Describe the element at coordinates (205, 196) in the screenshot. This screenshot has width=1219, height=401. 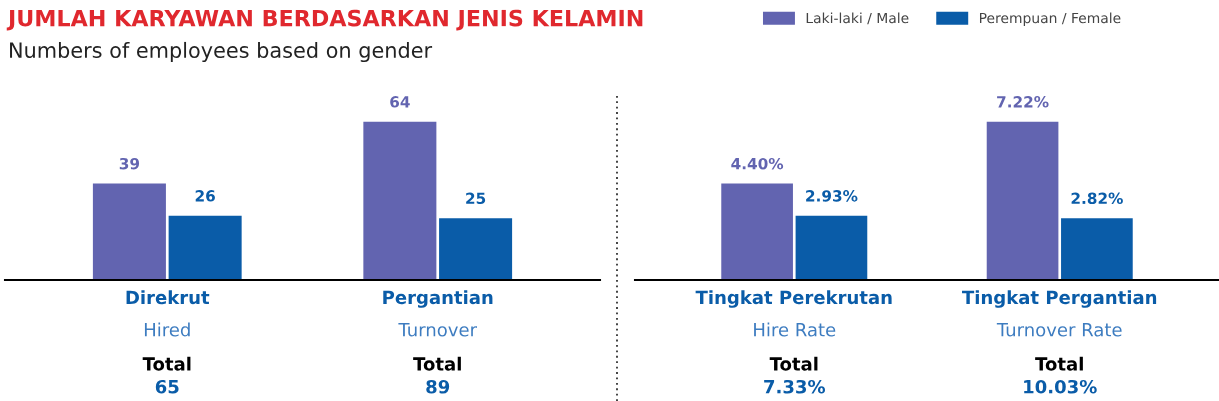
I see `data-label: 26` at that location.